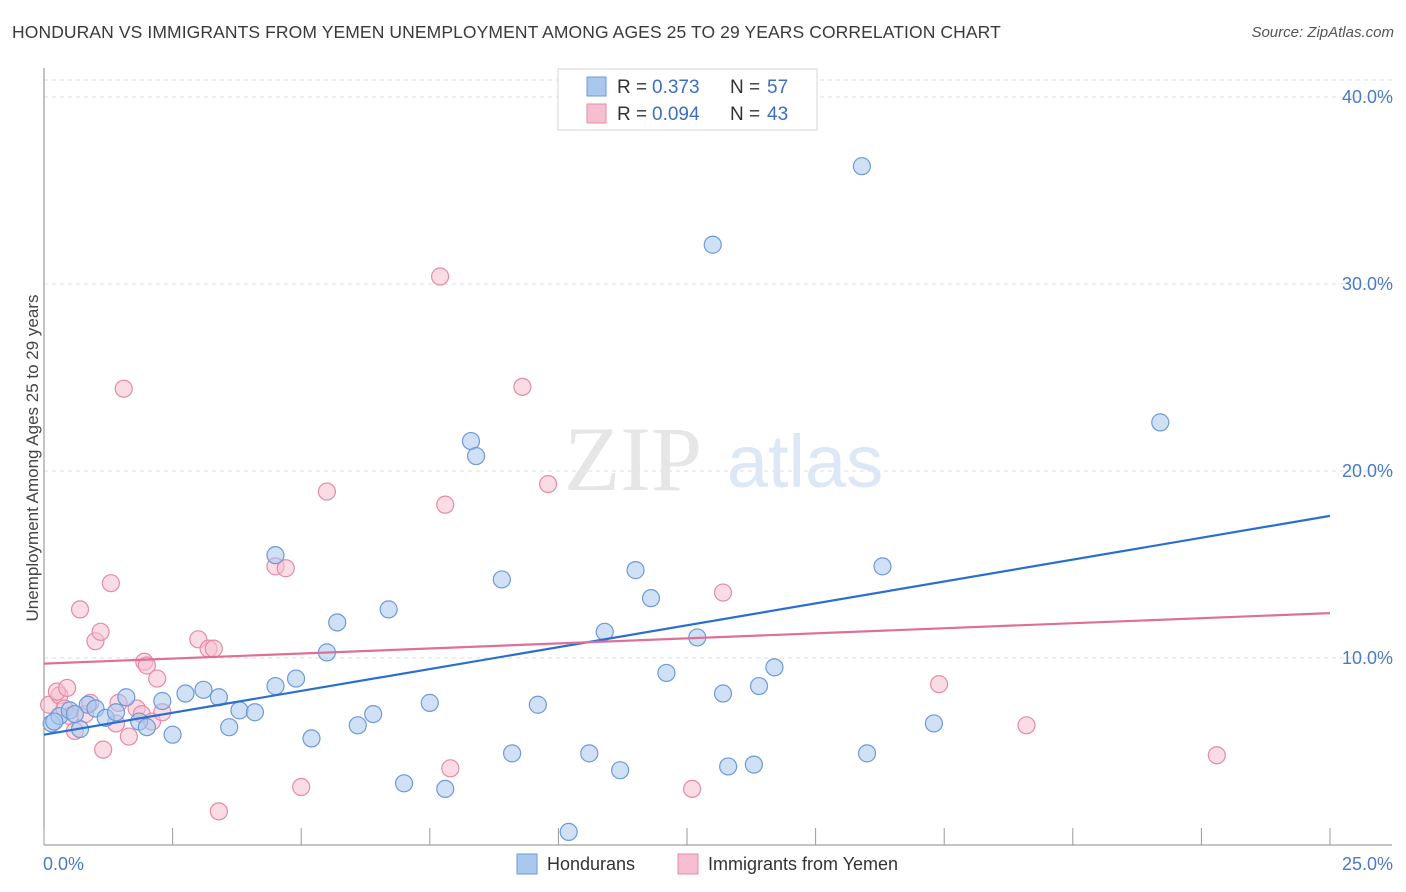 Image resolution: width=1406 pixels, height=892 pixels. I want to click on legend-n-value: 57, so click(777, 87).